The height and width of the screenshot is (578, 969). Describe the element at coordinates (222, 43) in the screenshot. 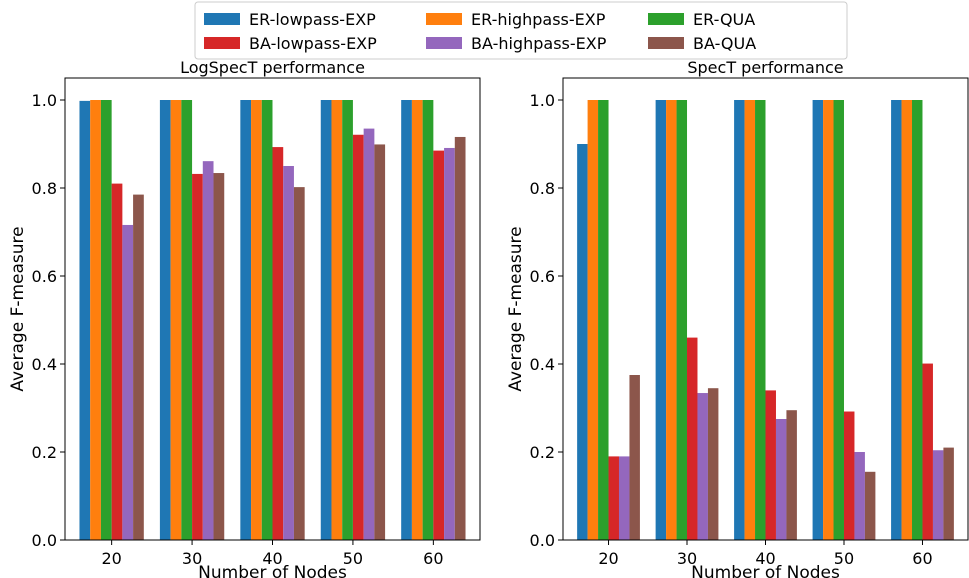

I see `legend-swatch-BA-lowpass-EXP` at that location.